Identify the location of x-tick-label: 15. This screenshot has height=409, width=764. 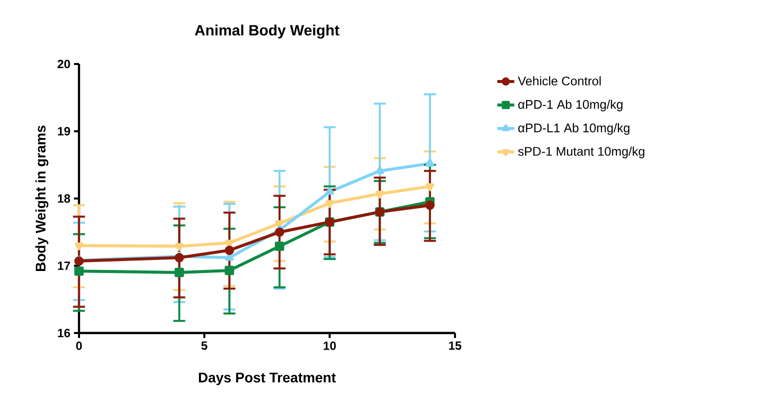
(455, 346).